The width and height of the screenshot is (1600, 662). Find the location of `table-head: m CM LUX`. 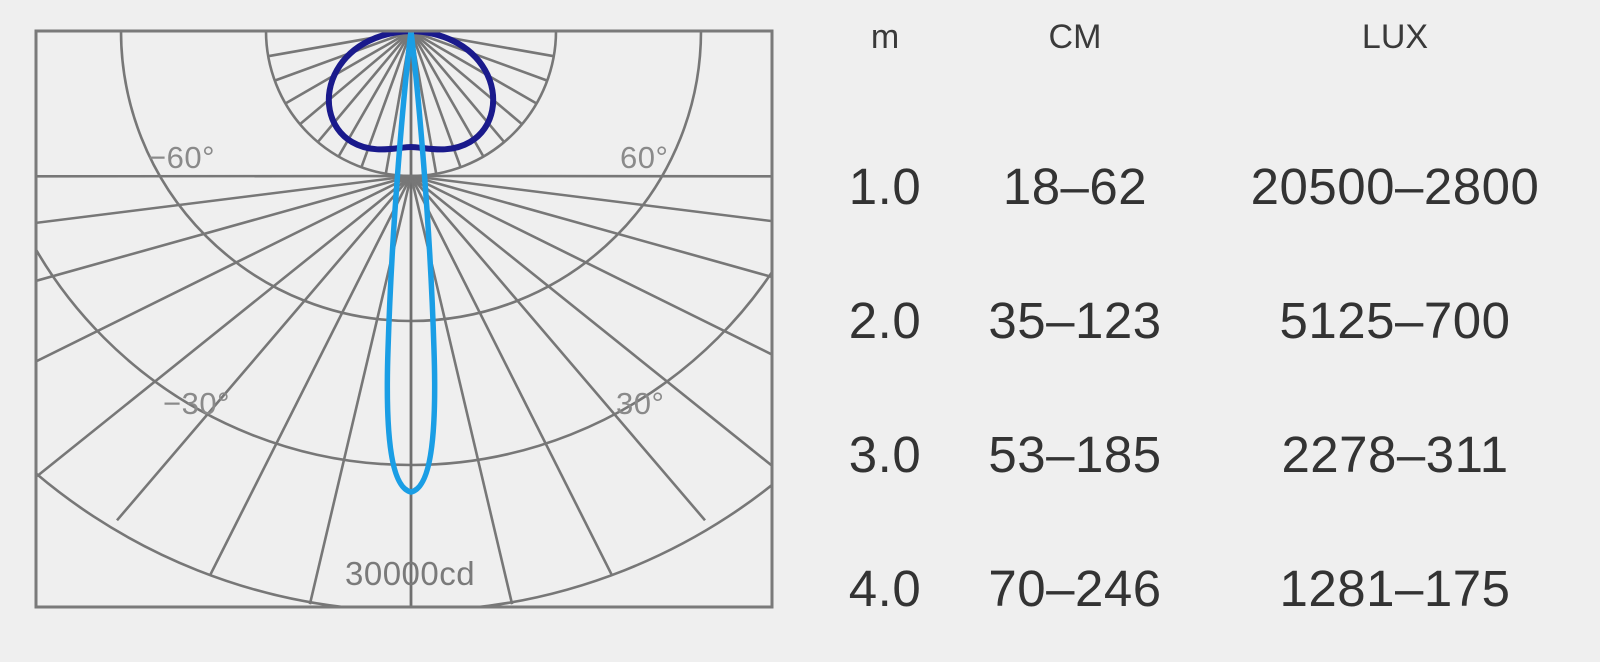

table-head: m CM LUX is located at coordinates (1205, 68).